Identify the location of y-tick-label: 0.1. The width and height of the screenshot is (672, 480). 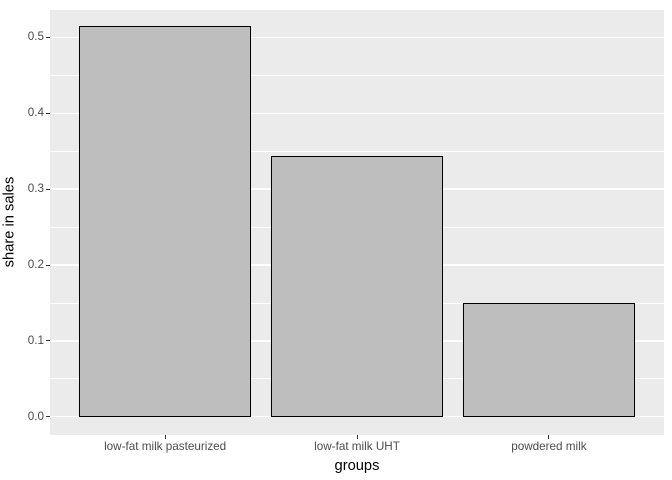
(35, 340).